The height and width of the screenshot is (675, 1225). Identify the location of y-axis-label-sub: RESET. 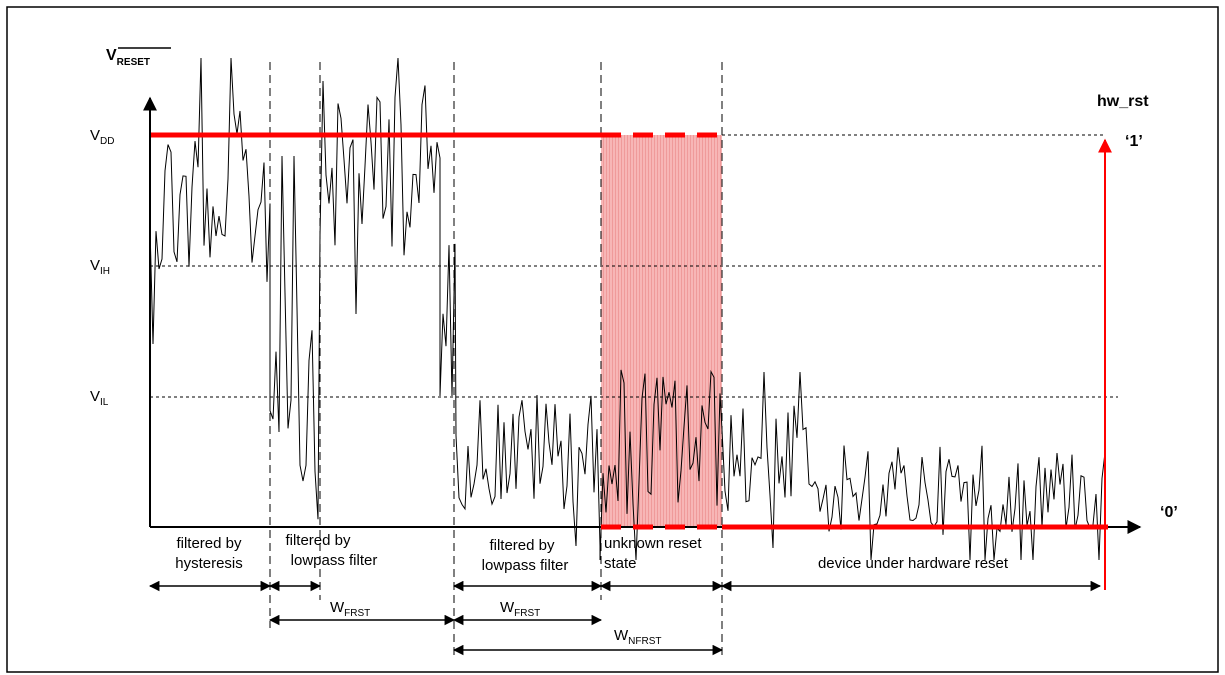
(133, 62).